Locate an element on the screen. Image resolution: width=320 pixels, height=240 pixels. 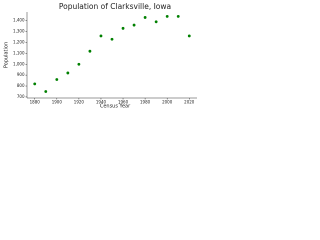
y-tick-label: 900 is located at coordinates (21, 74).